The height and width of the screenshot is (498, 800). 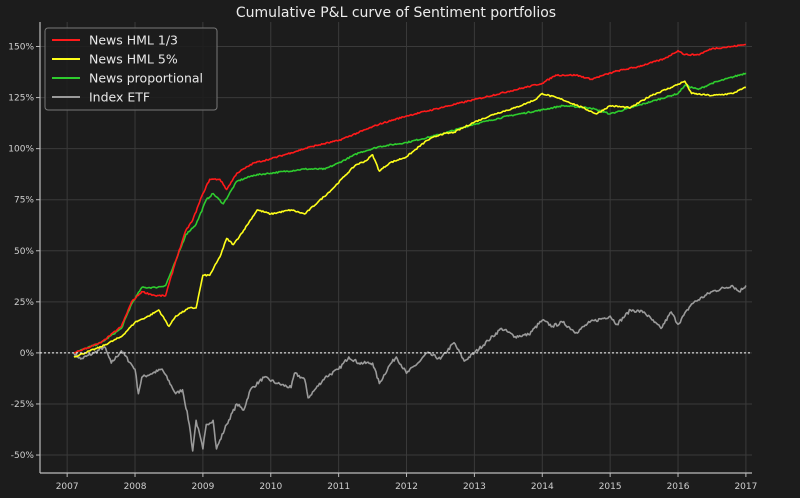 What do you see at coordinates (270, 487) in the screenshot?
I see `x-tick-label: 2010` at bounding box center [270, 487].